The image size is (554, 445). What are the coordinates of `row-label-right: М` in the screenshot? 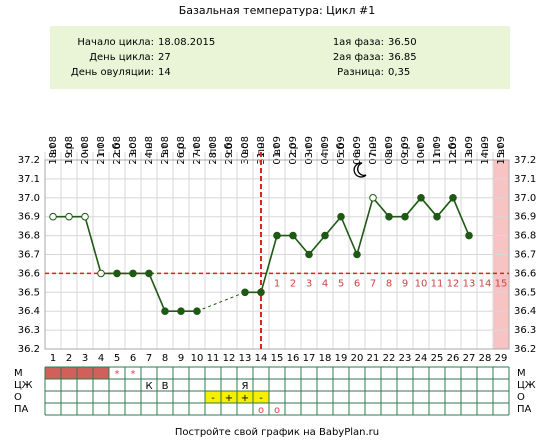 It's located at (521, 373).